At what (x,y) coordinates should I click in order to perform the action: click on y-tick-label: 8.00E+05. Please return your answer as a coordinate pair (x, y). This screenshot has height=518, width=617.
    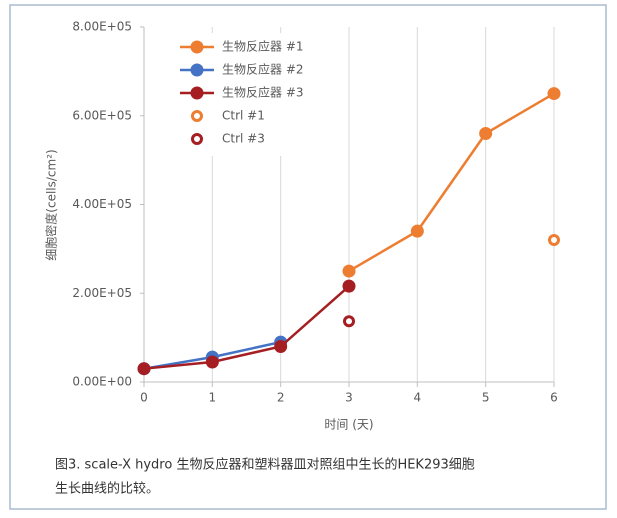
    Looking at the image, I should click on (102, 27).